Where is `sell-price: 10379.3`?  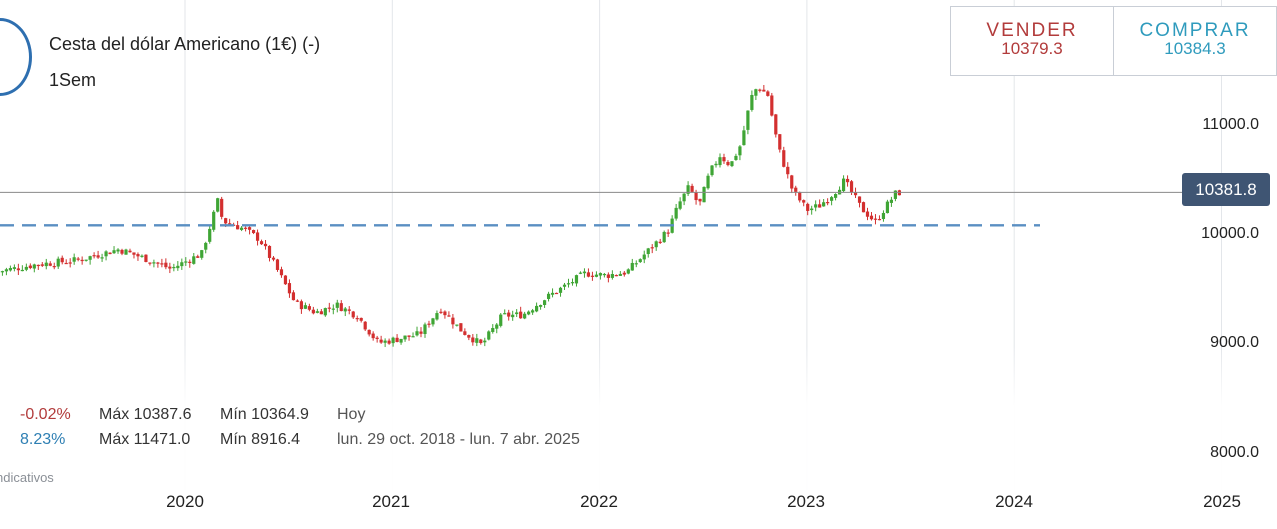 sell-price: 10379.3 is located at coordinates (1032, 48).